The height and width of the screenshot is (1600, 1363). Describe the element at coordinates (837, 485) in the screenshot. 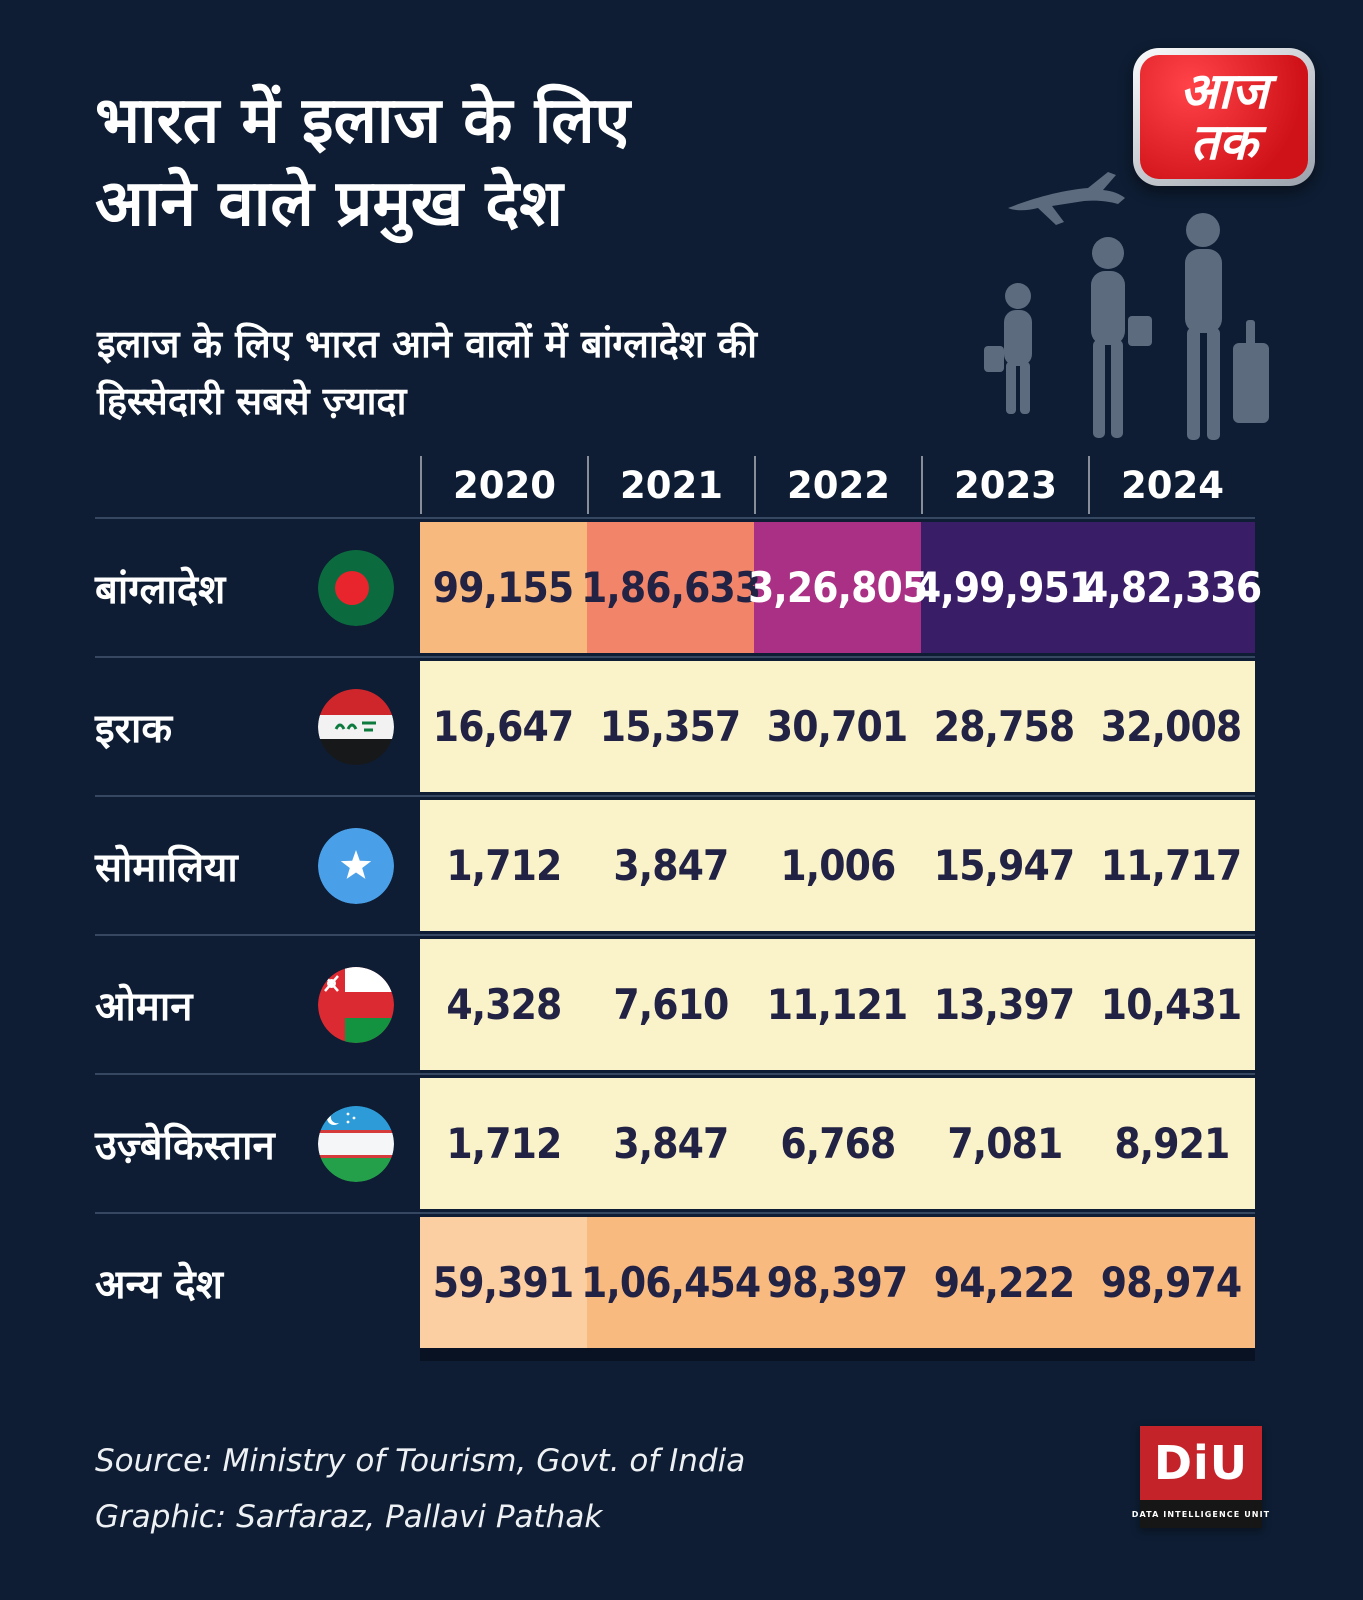

I see `year-header-2022: 2022` at that location.